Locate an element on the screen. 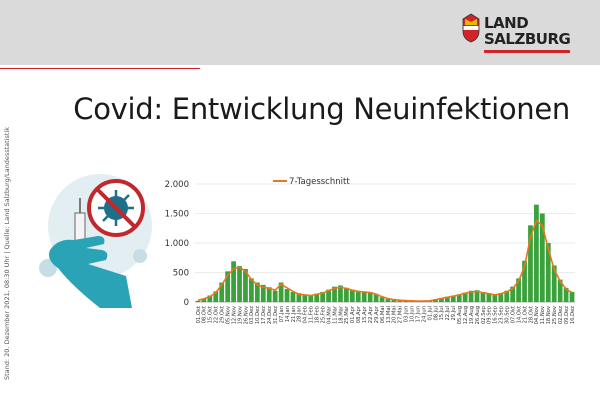  x-tick-label: 06.Mai is located at coordinates (383, 314).